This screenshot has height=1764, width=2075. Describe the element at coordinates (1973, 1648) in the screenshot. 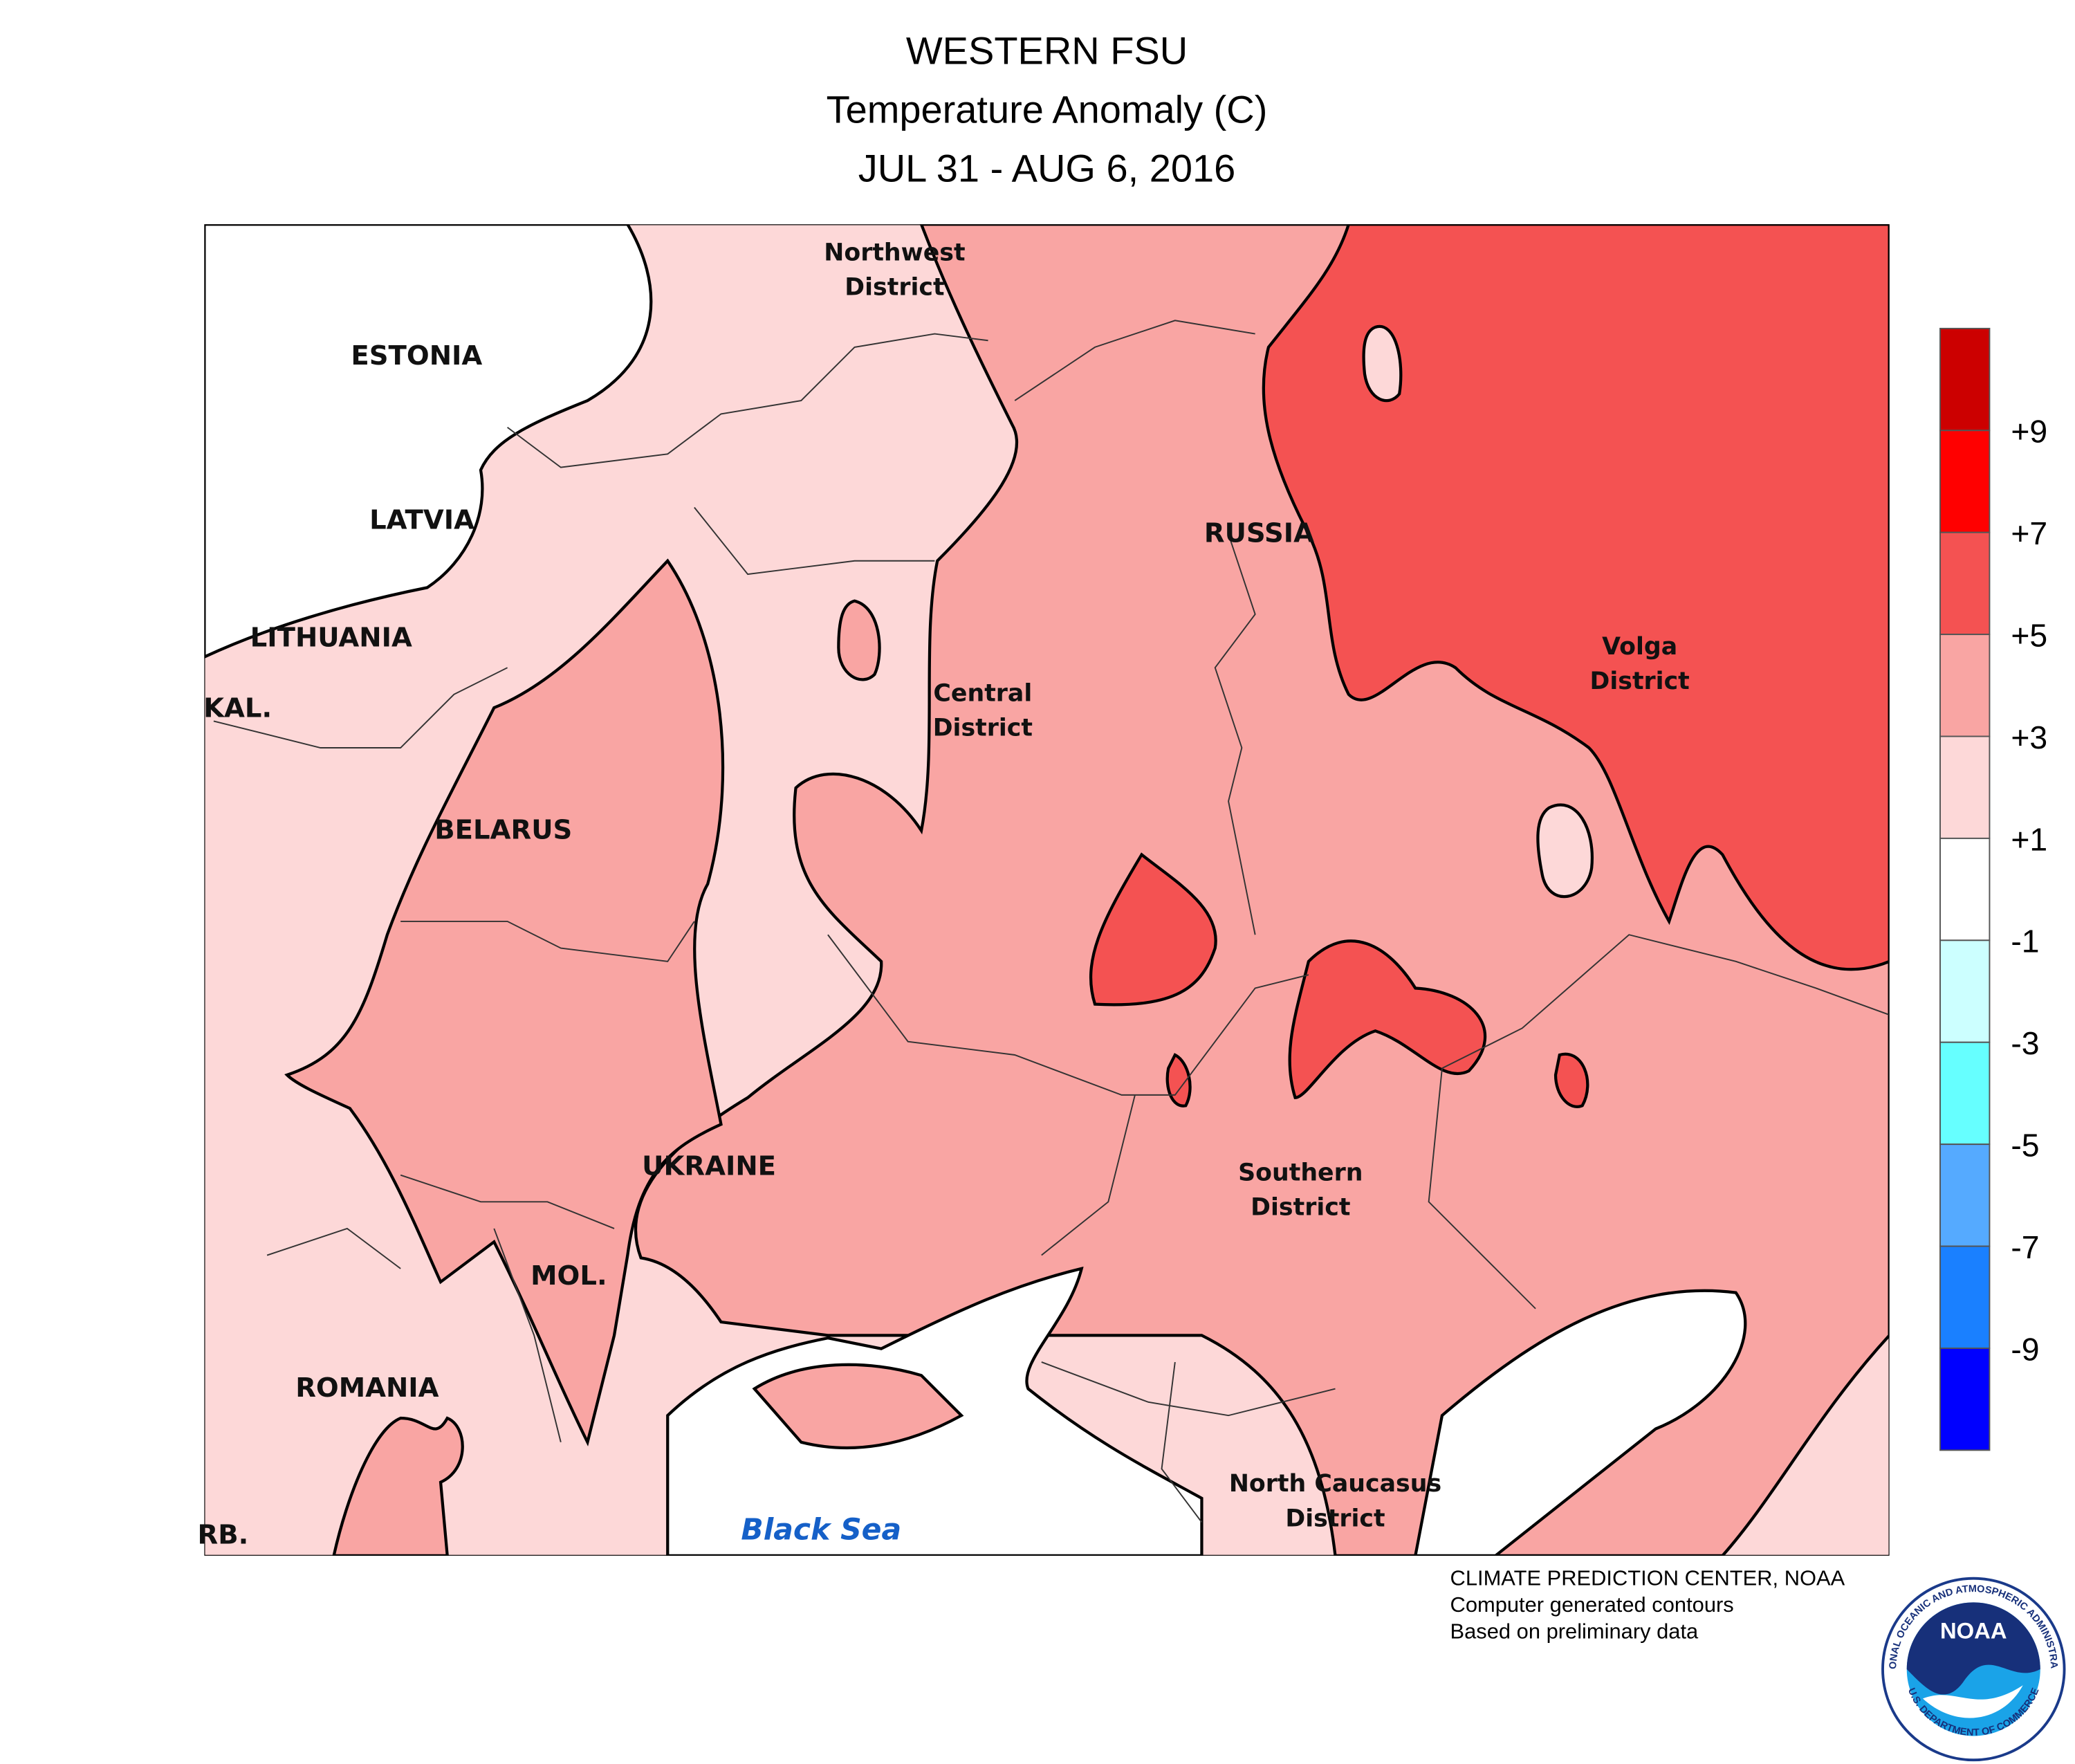

I see `logo-top` at that location.